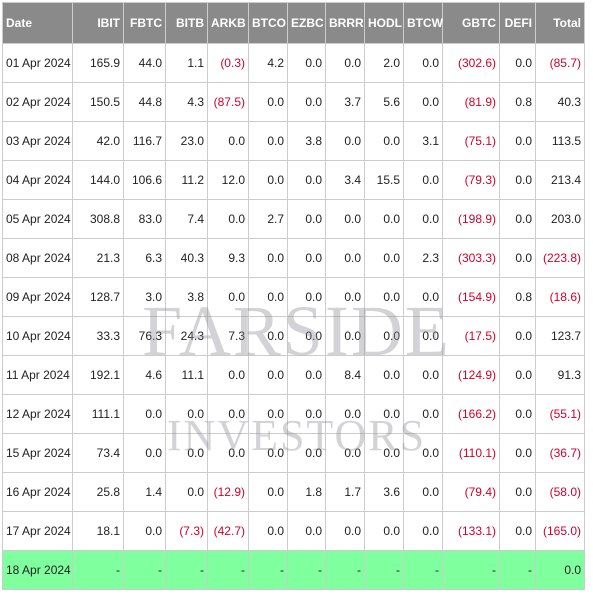 This screenshot has height=595, width=593. Describe the element at coordinates (37, 63) in the screenshot. I see `date-cell: 01 Apr 2024` at that location.